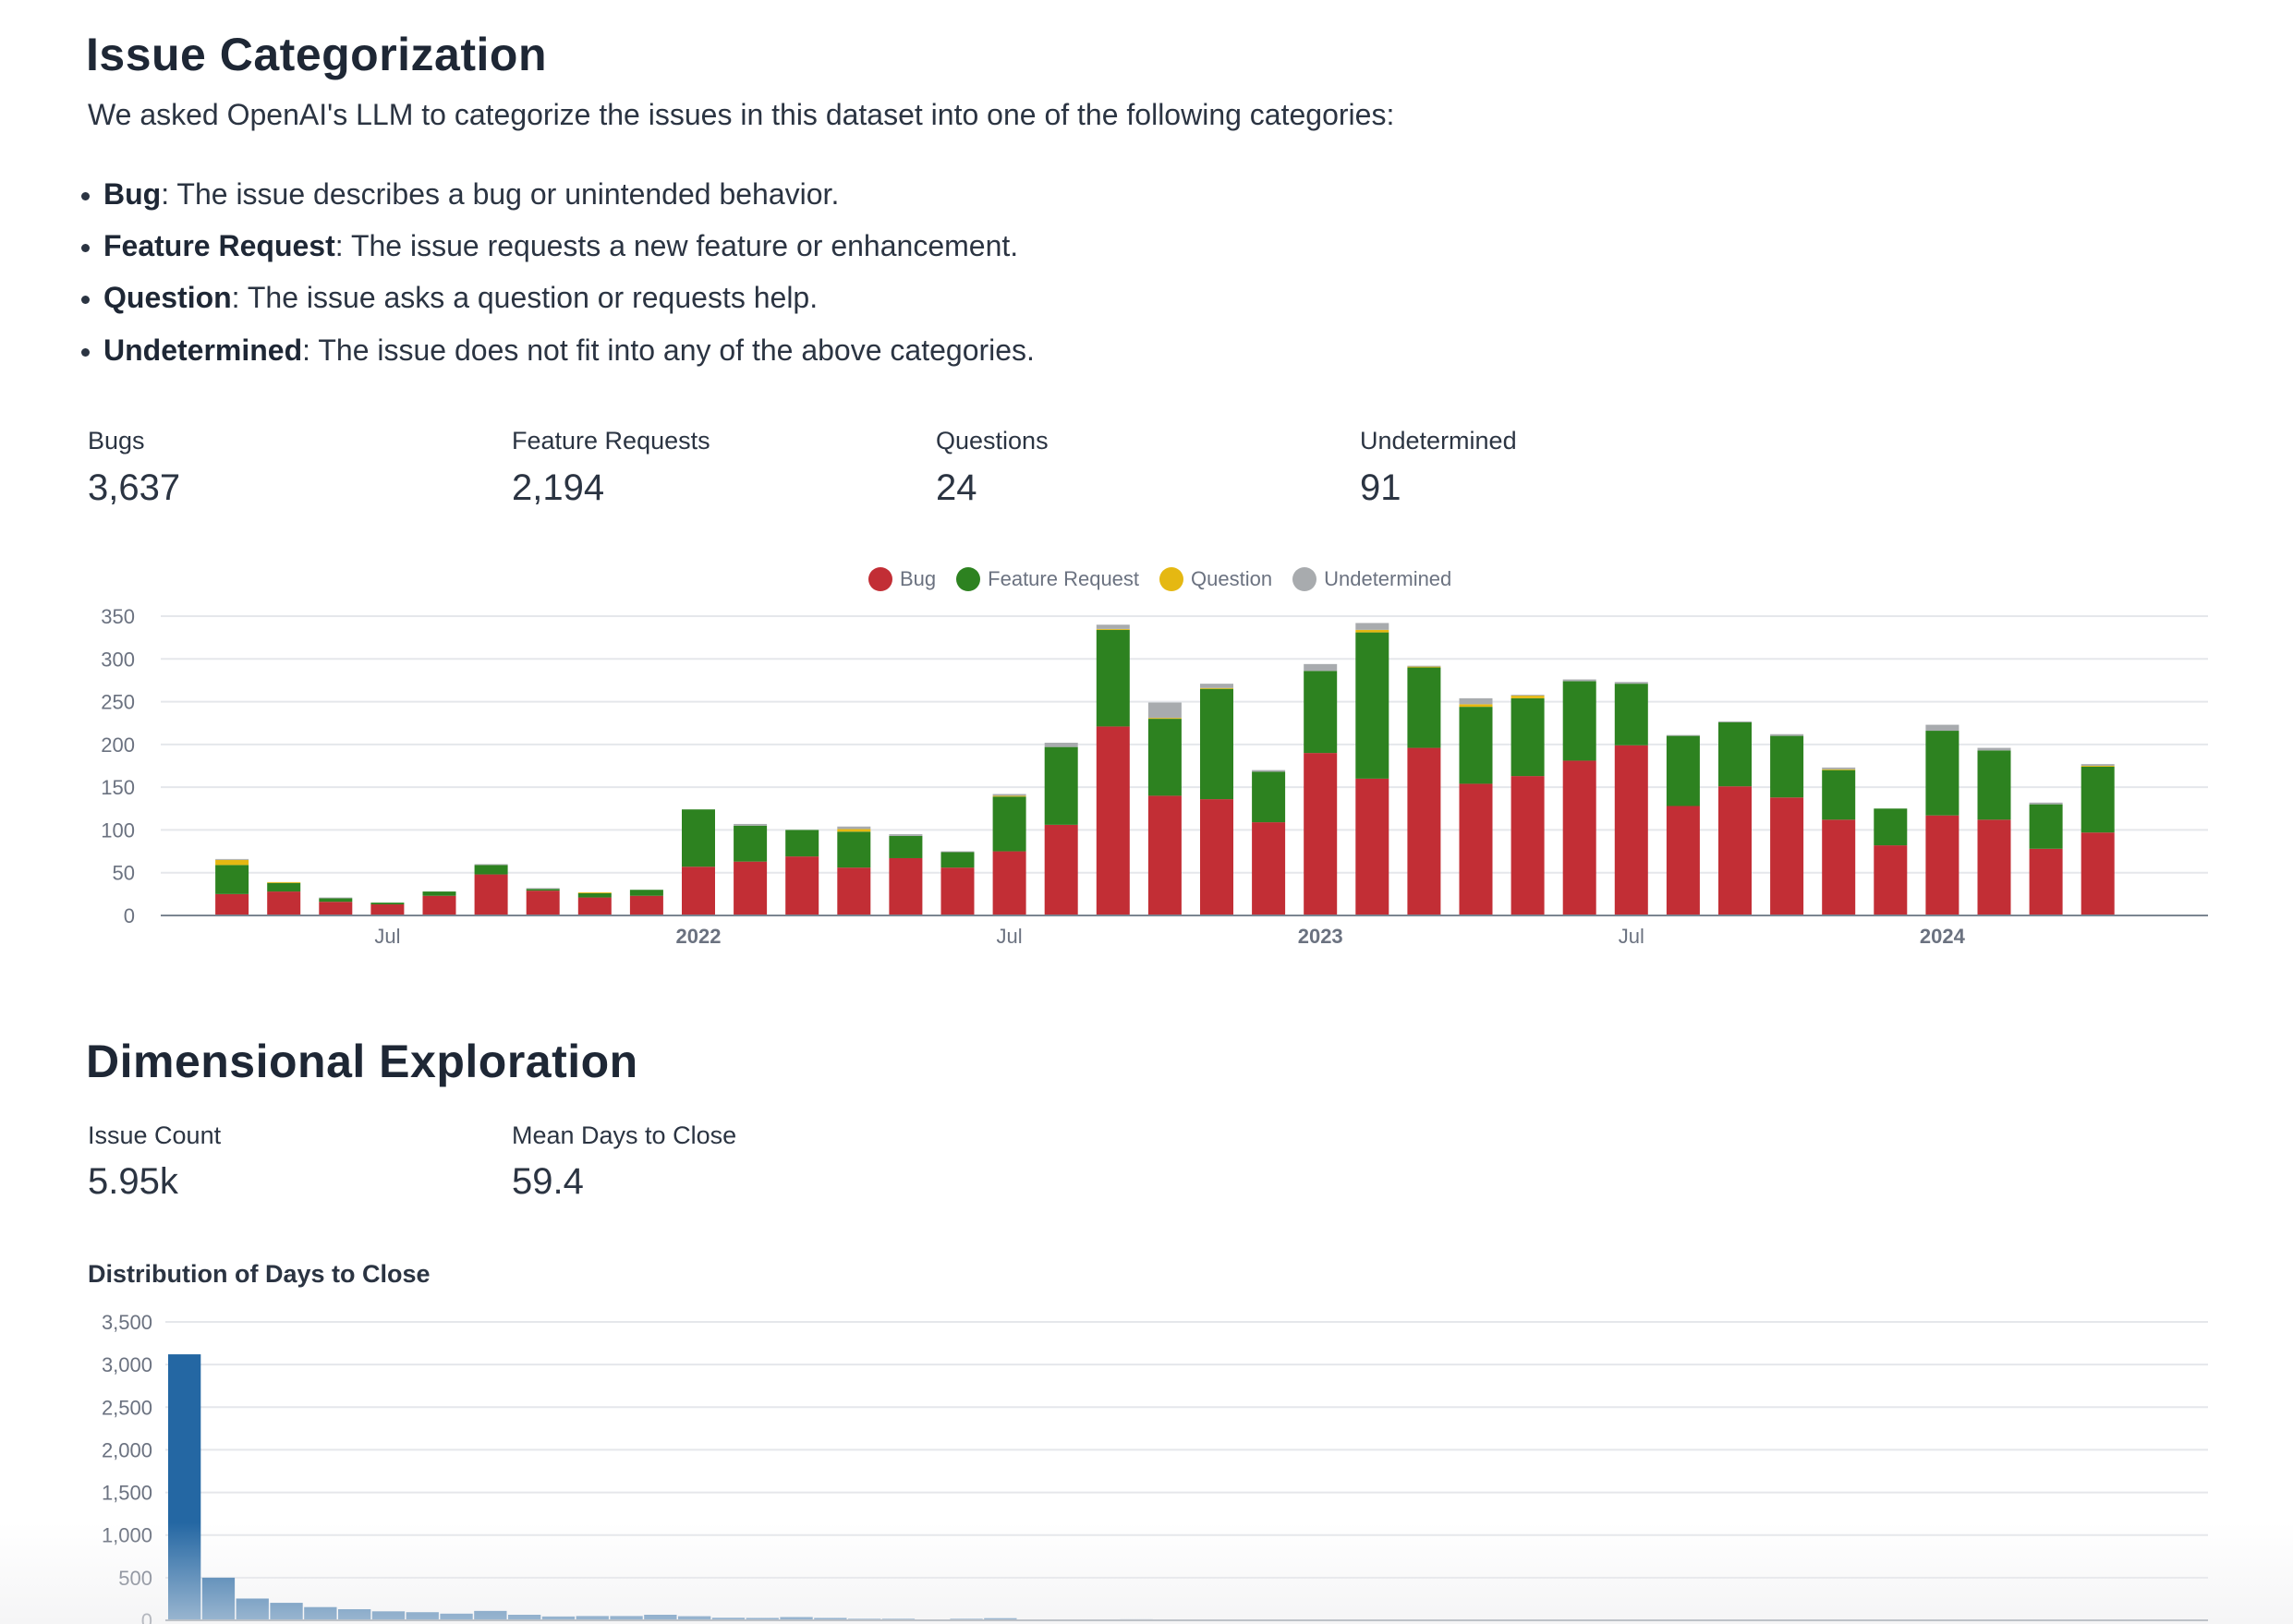 The image size is (2293, 1624). I want to click on legend-item-feature-request: Feature Request, so click(1047, 579).